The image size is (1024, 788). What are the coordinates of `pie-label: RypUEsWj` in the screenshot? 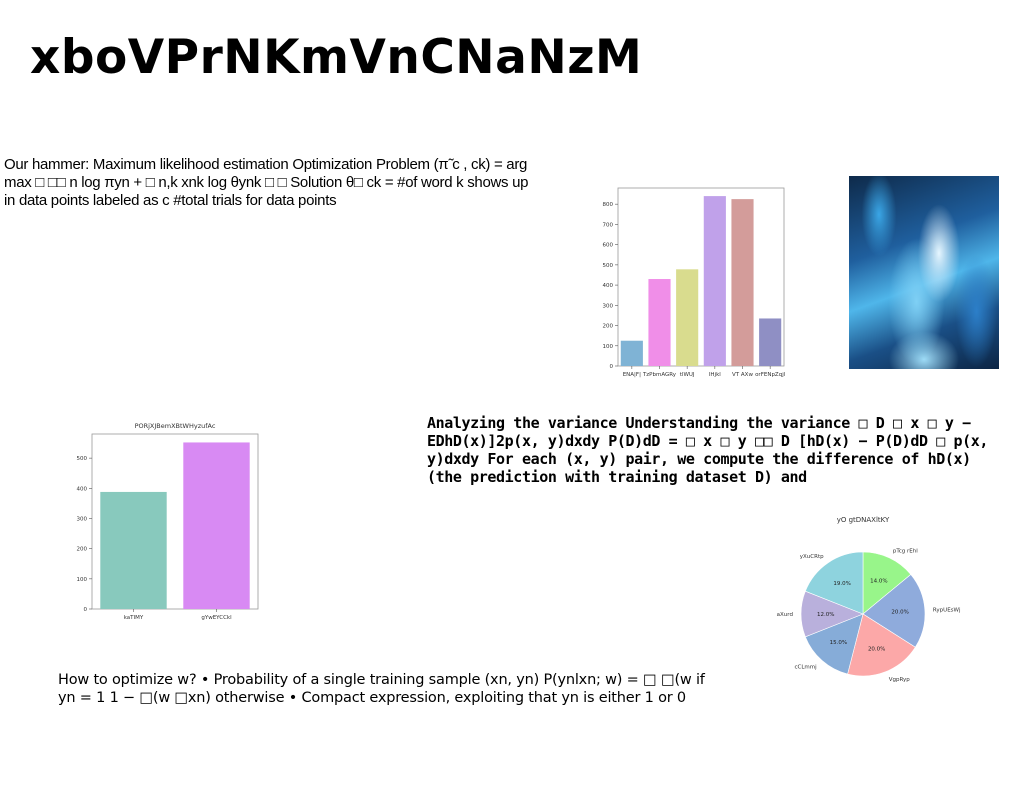 It's located at (947, 611).